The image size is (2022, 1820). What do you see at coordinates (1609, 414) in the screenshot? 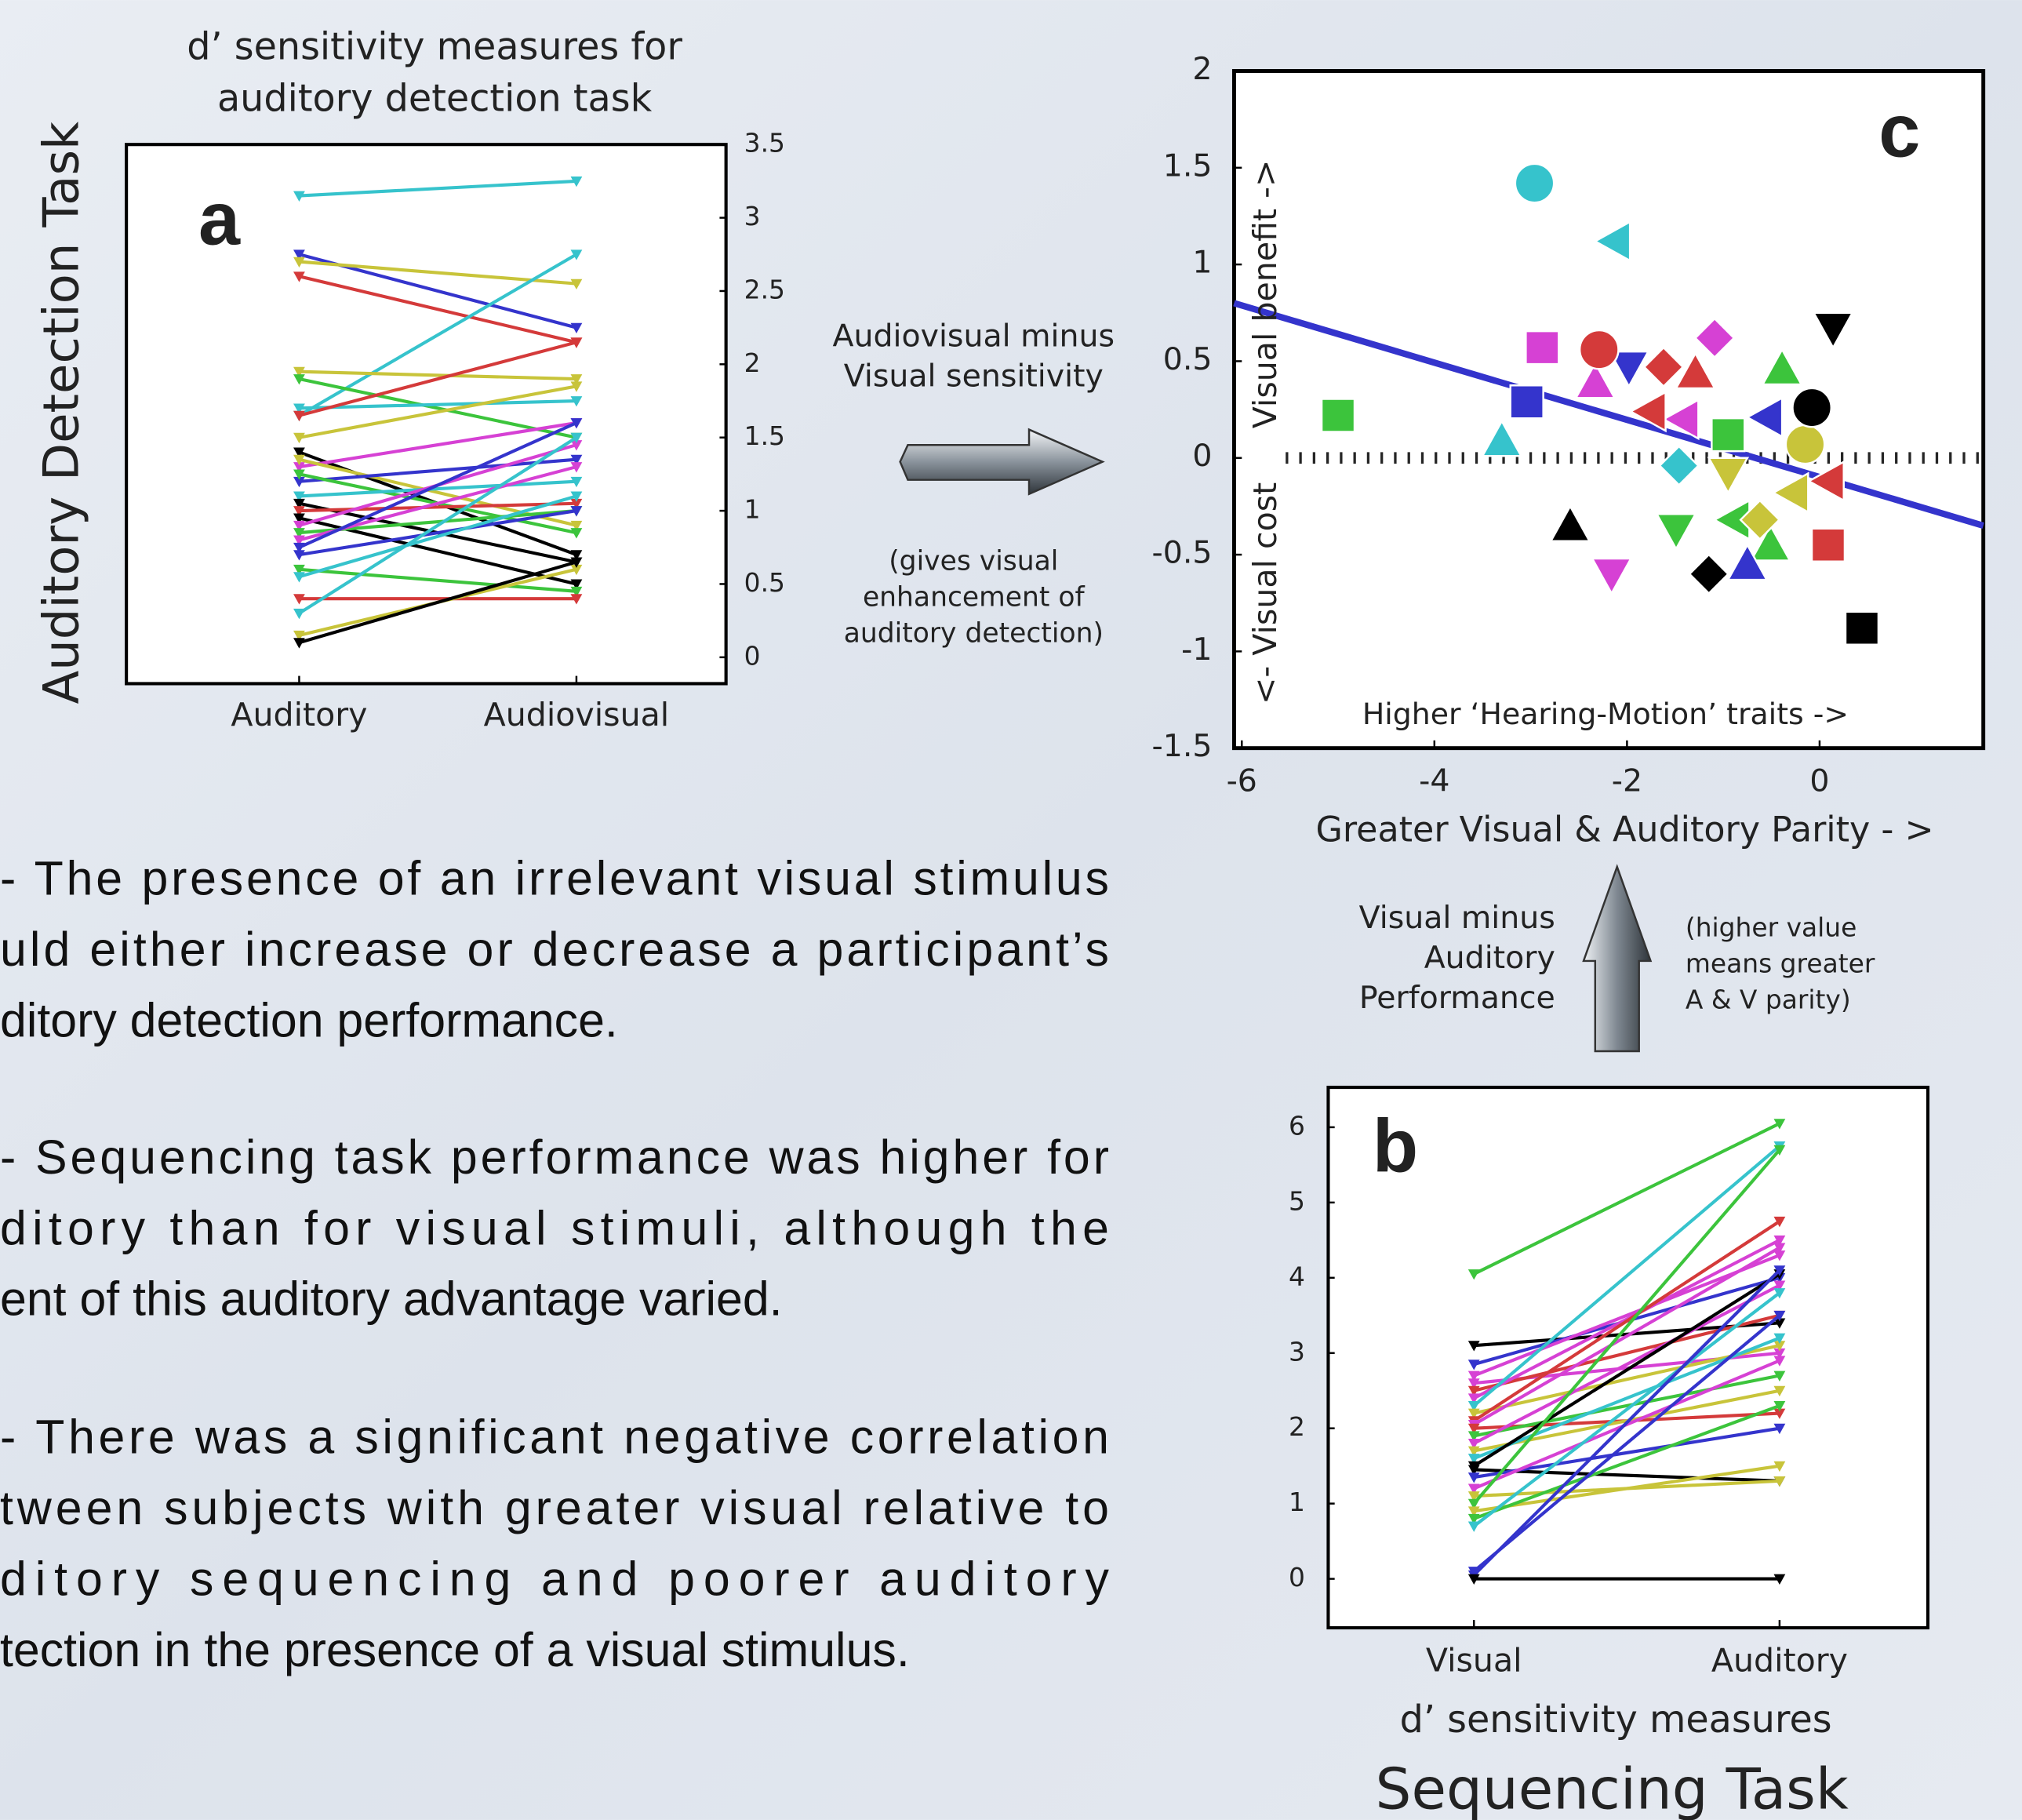
I see `fit-line` at bounding box center [1609, 414].